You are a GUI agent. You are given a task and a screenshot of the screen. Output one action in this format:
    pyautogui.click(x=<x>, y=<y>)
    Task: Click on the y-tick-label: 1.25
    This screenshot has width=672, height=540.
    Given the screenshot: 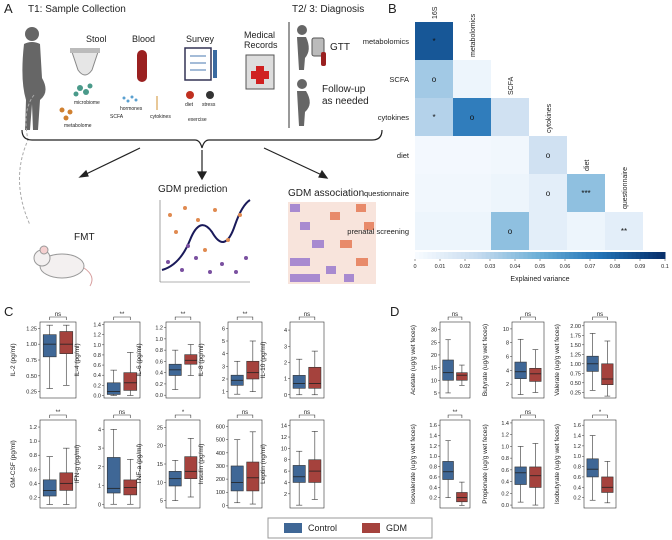 What is the action you would take?
    pyautogui.click(x=31, y=329)
    